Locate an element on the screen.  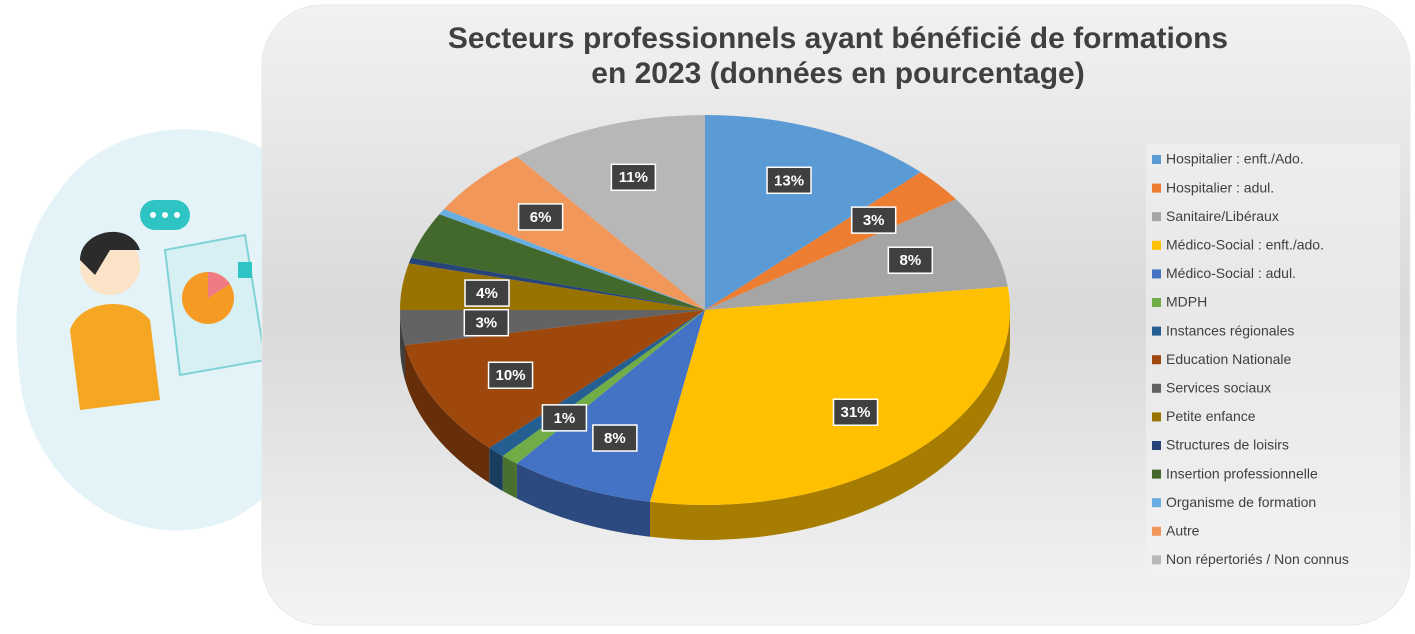
legend-label: Services sociaux is located at coordinates (1218, 388).